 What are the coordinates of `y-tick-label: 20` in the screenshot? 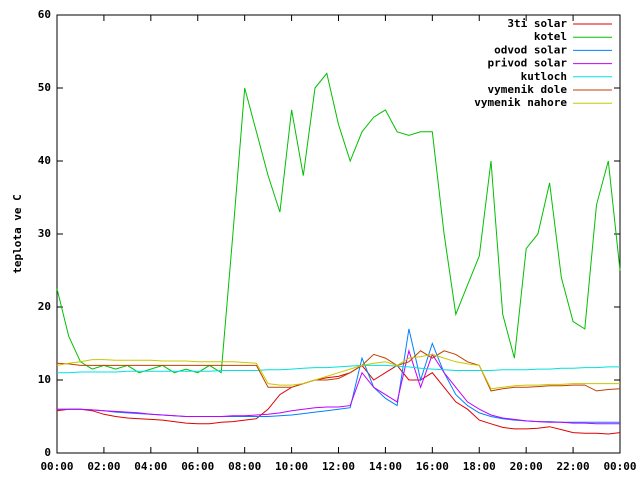 It's located at (44, 306).